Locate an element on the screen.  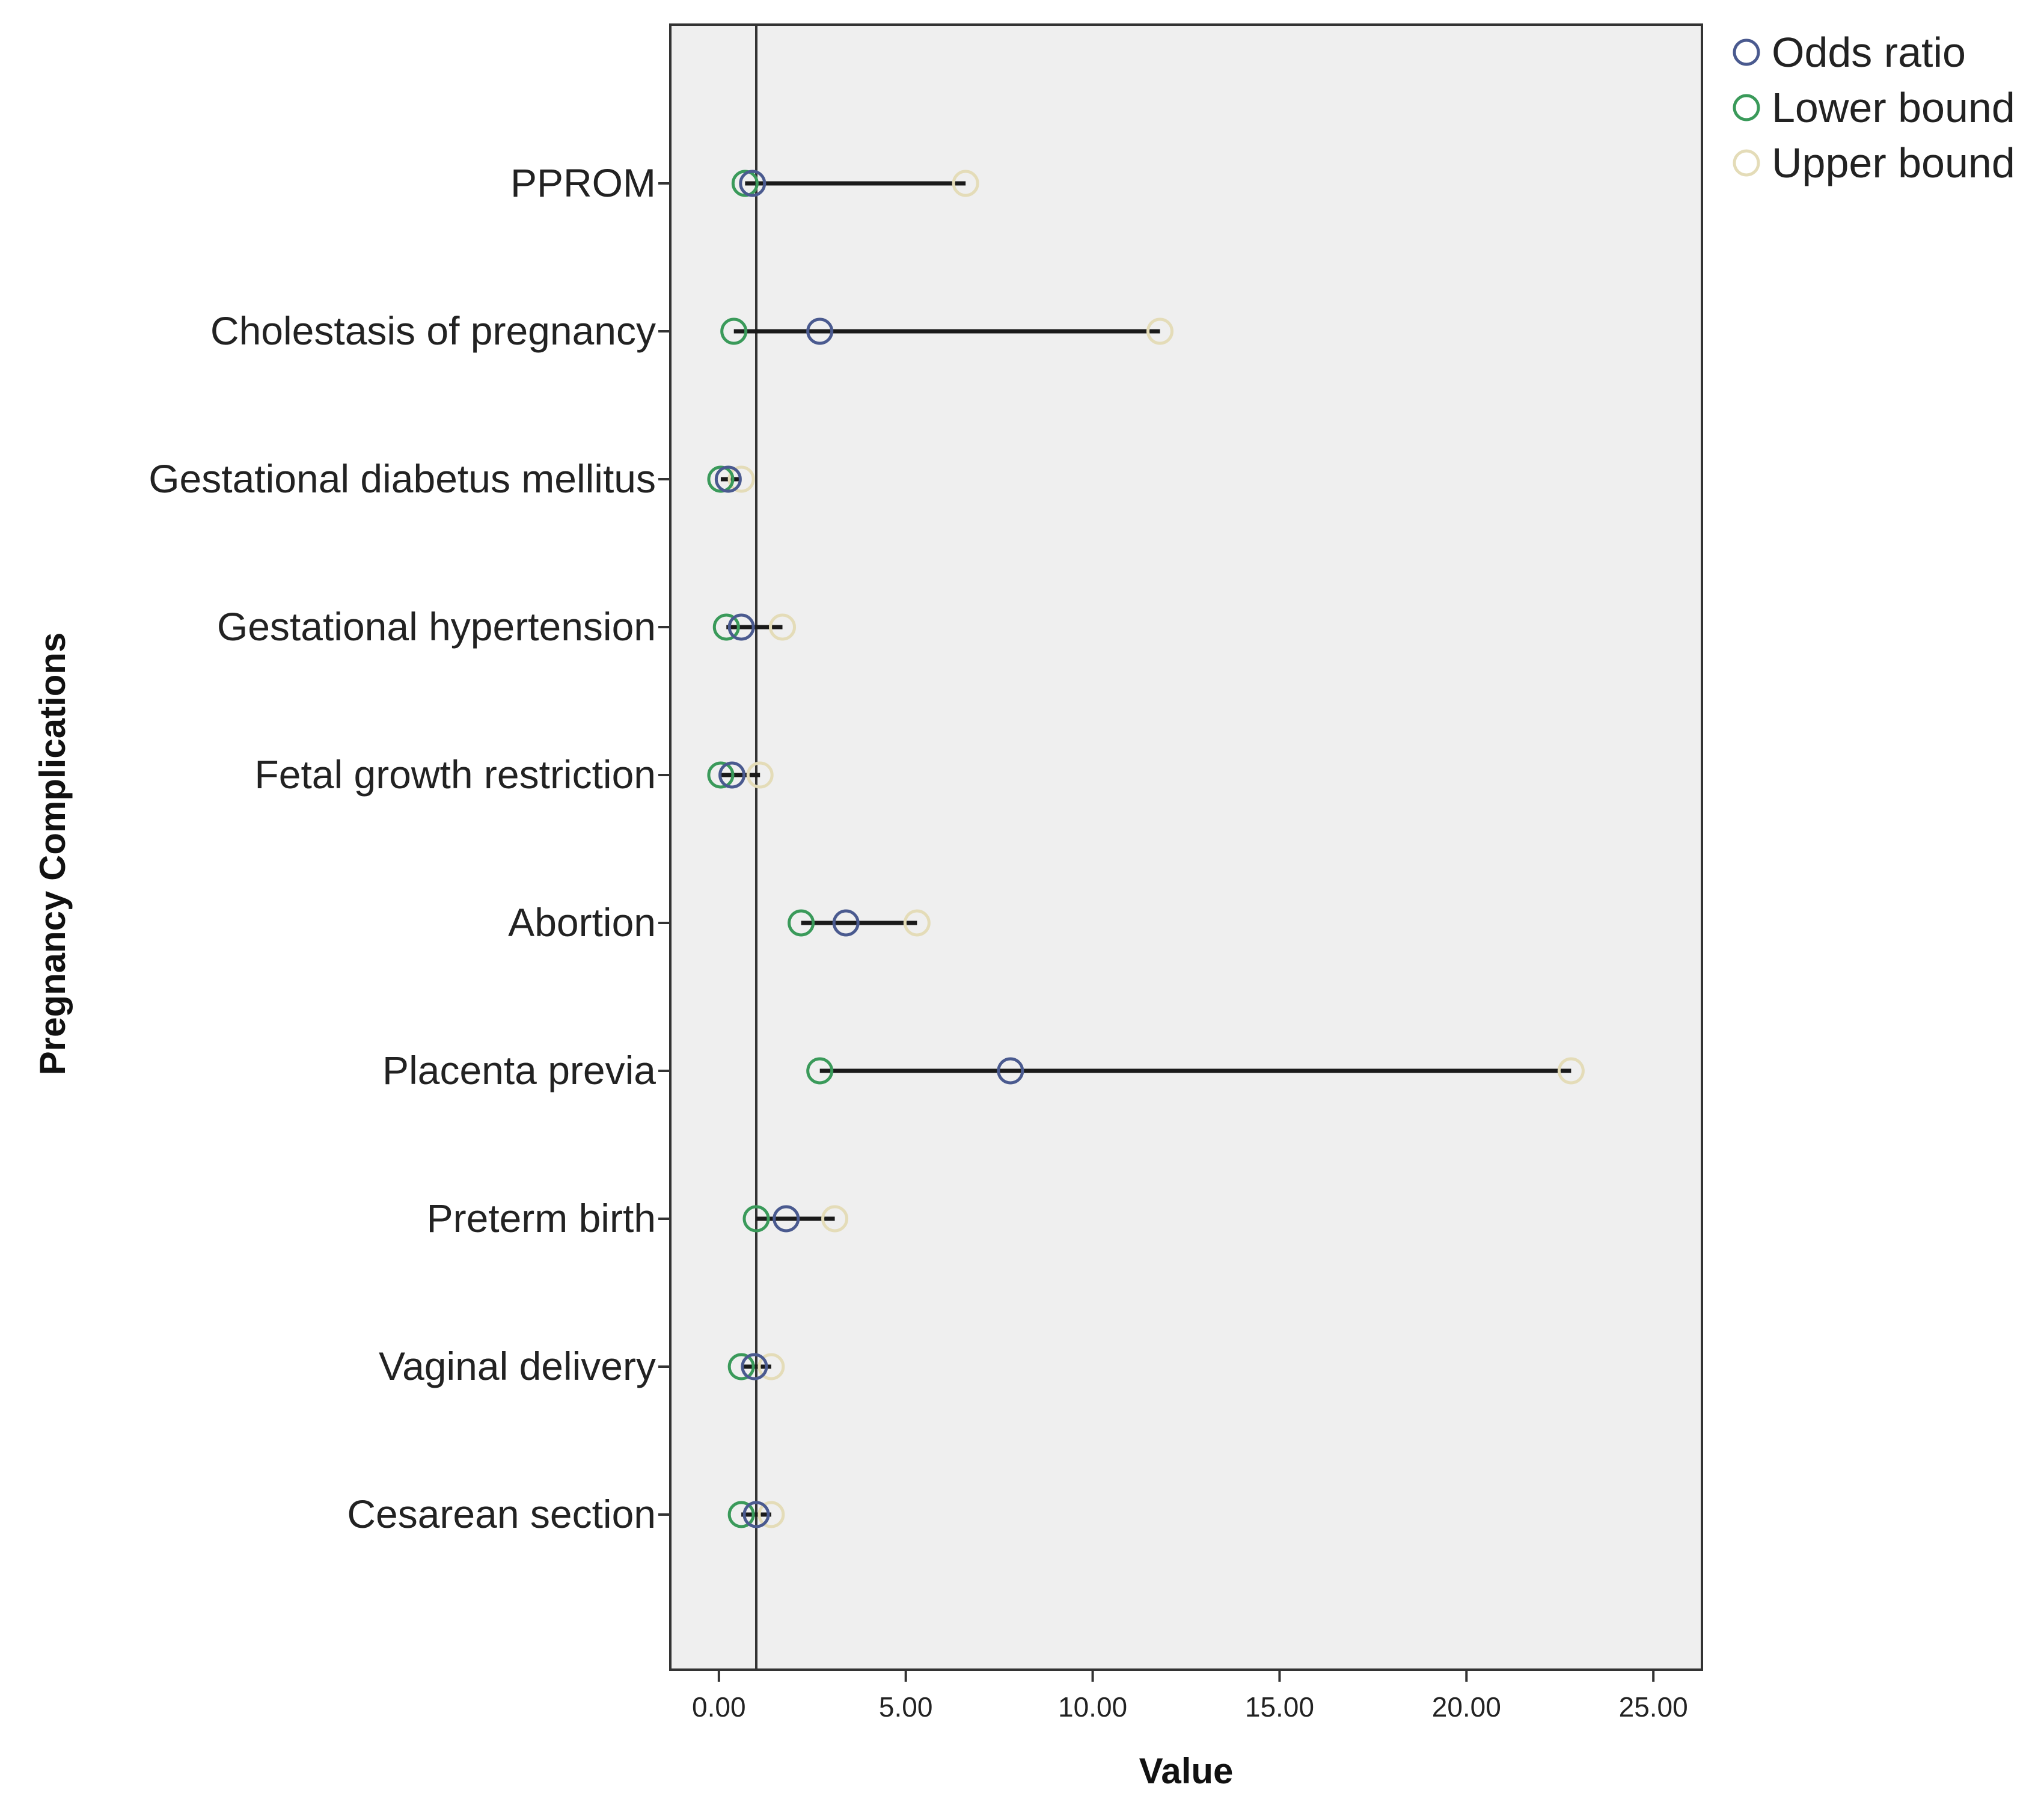
x-tick-label: 15.00 is located at coordinates (1279, 1707).